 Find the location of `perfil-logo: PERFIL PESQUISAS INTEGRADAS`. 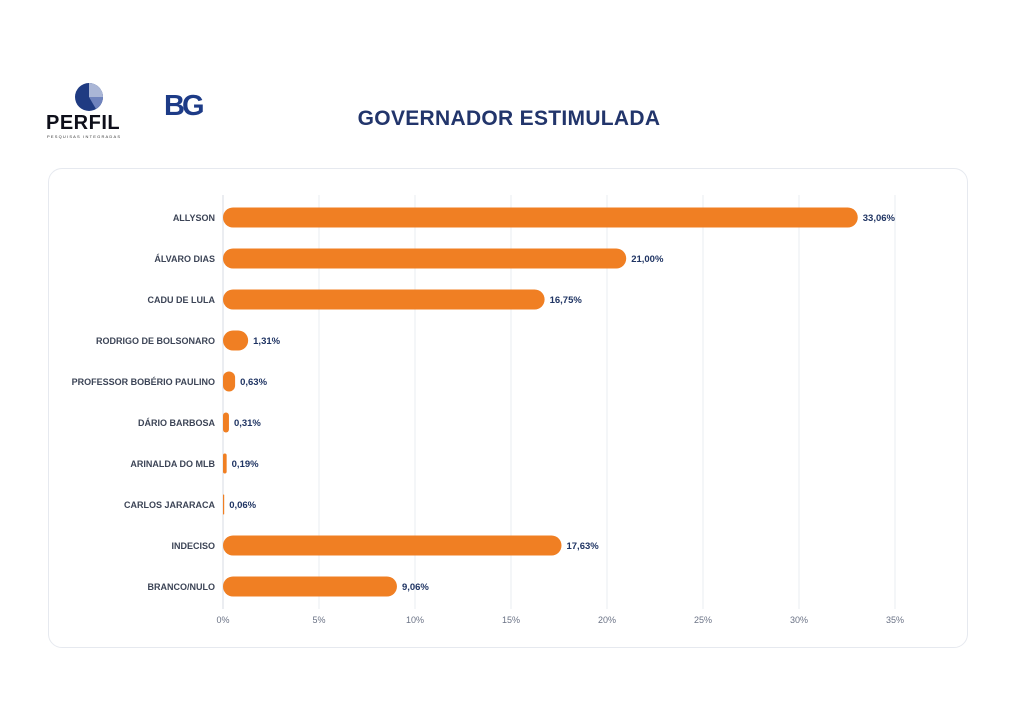

perfil-logo: PERFIL PESQUISAS INTEGRADAS is located at coordinates (83, 112).